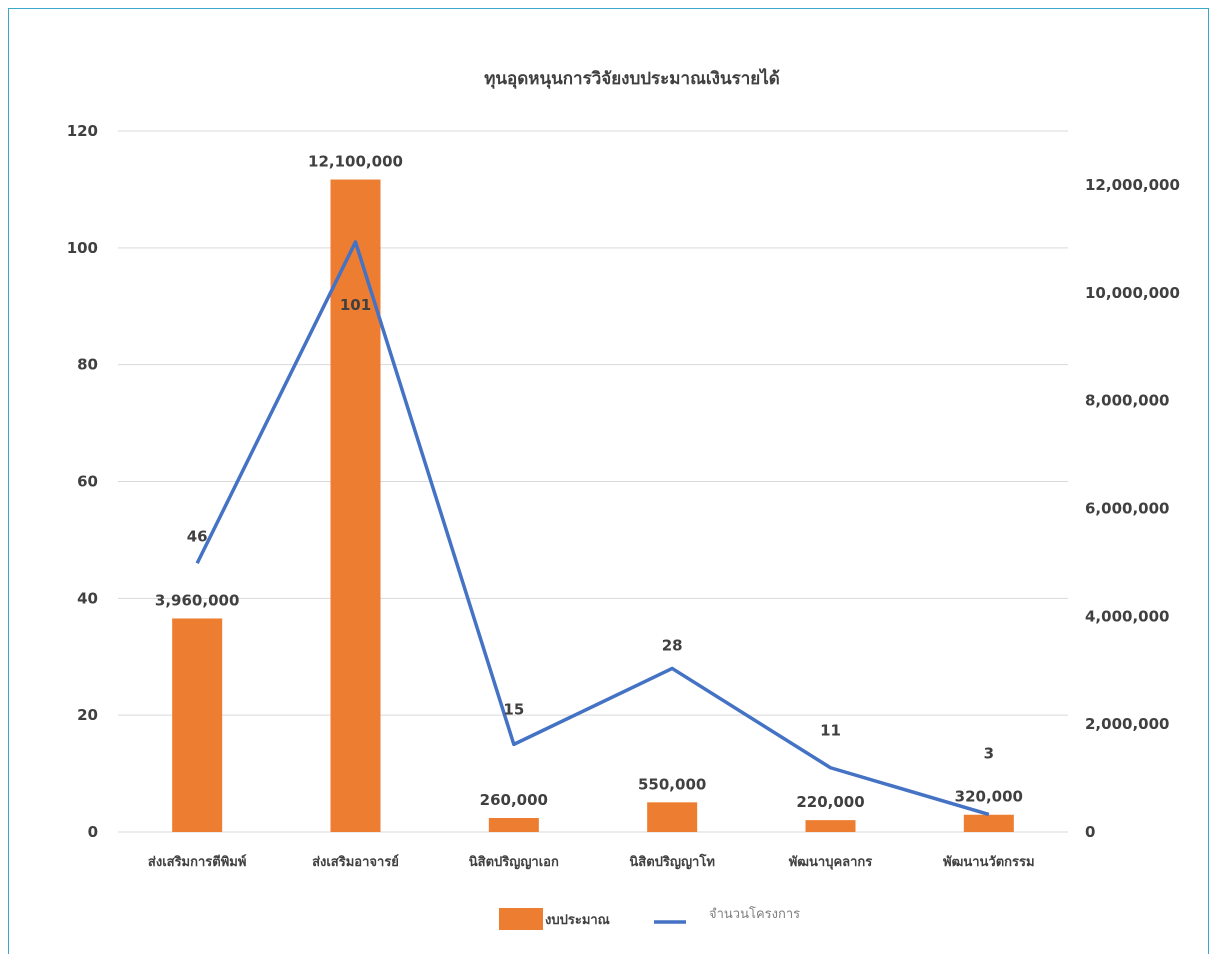 The width and height of the screenshot is (1214, 957). I want to click on chart-title: ทุนอุดหนุนการวิจัยงบประมาณเงินรายได้, so click(632, 78).